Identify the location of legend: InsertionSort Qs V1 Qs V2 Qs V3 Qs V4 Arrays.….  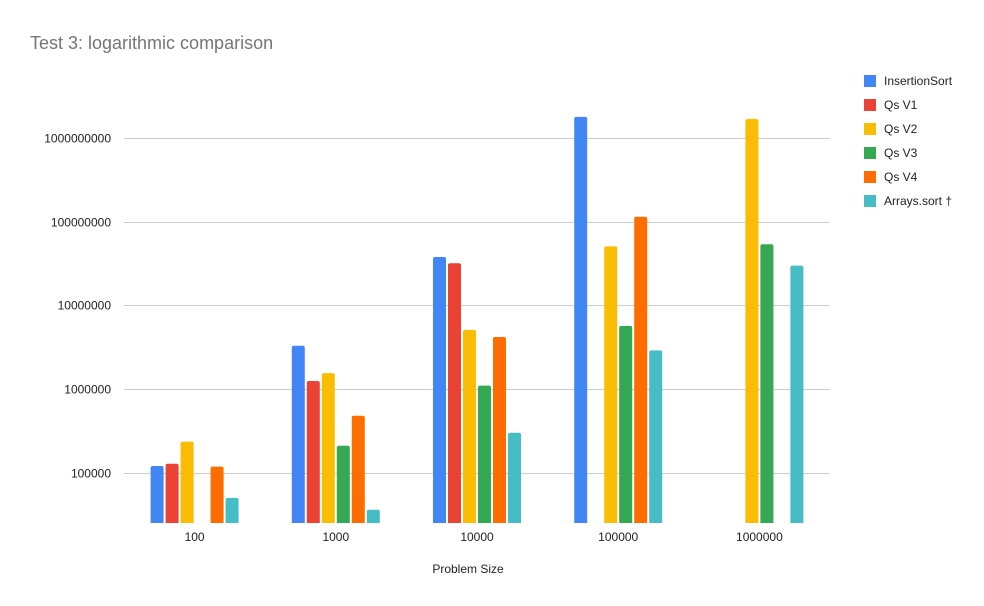
(908, 141).